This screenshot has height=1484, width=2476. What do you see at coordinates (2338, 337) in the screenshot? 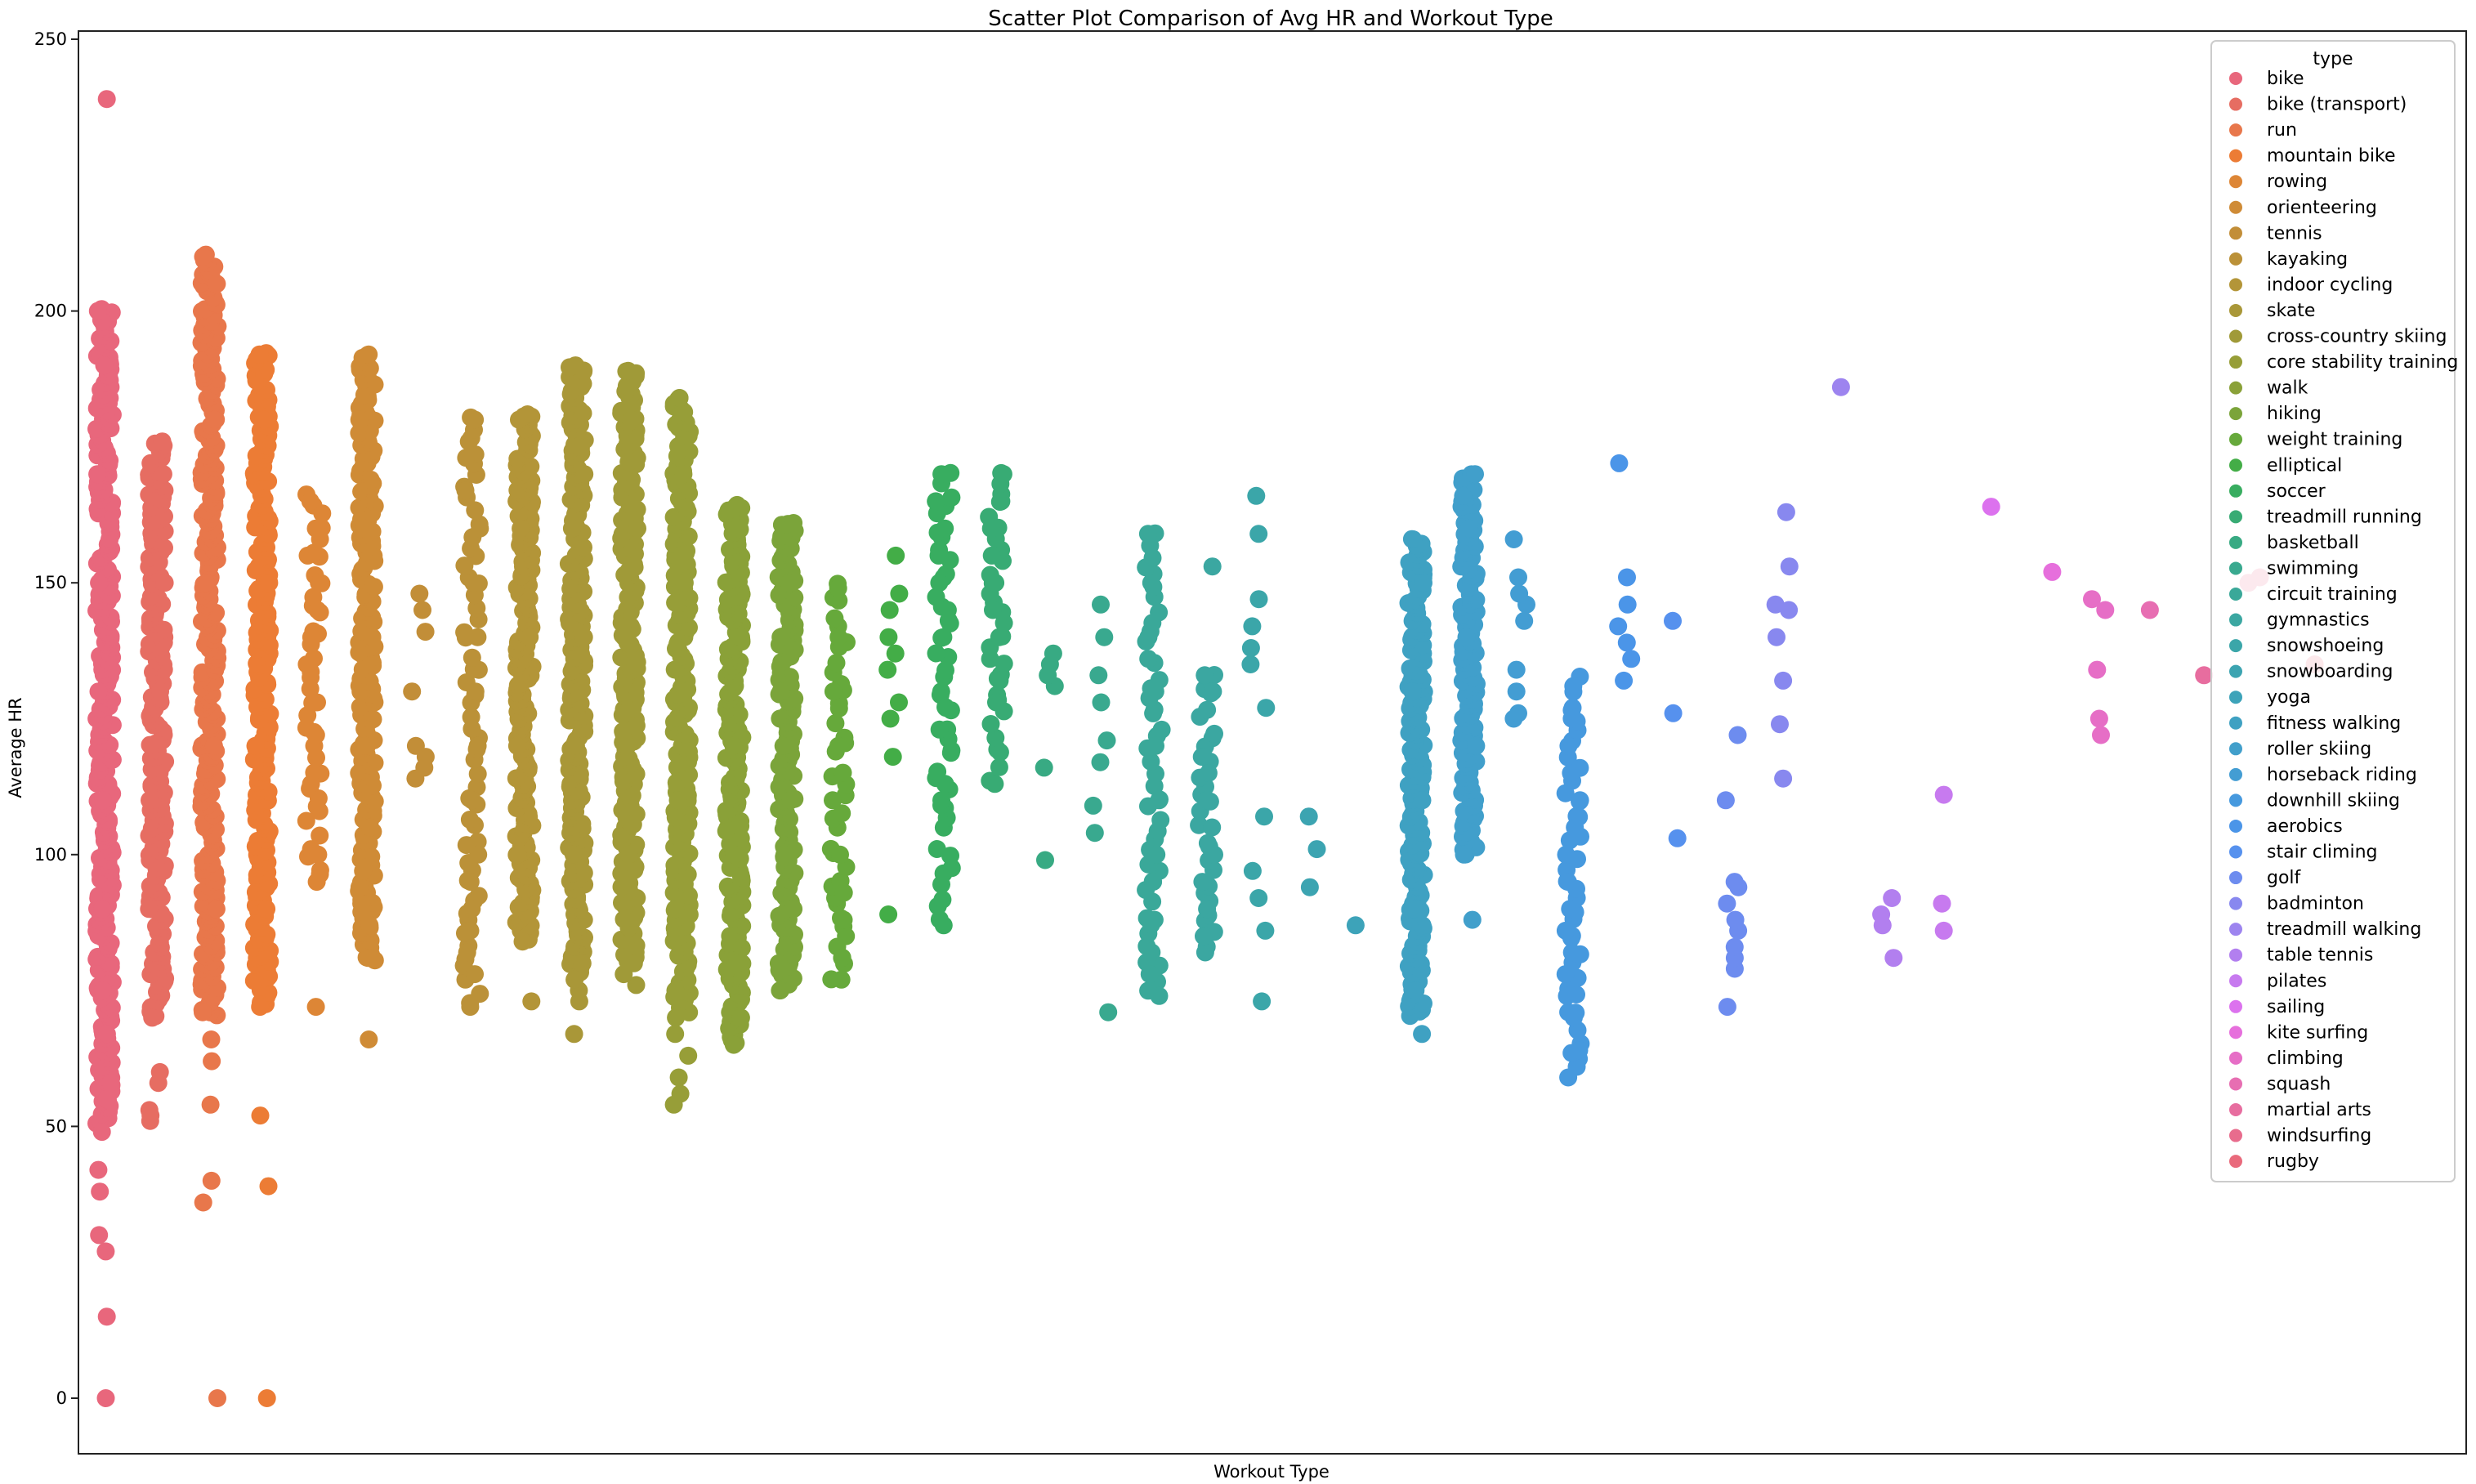
I see `legend-item: cross-country skiing` at bounding box center [2338, 337].